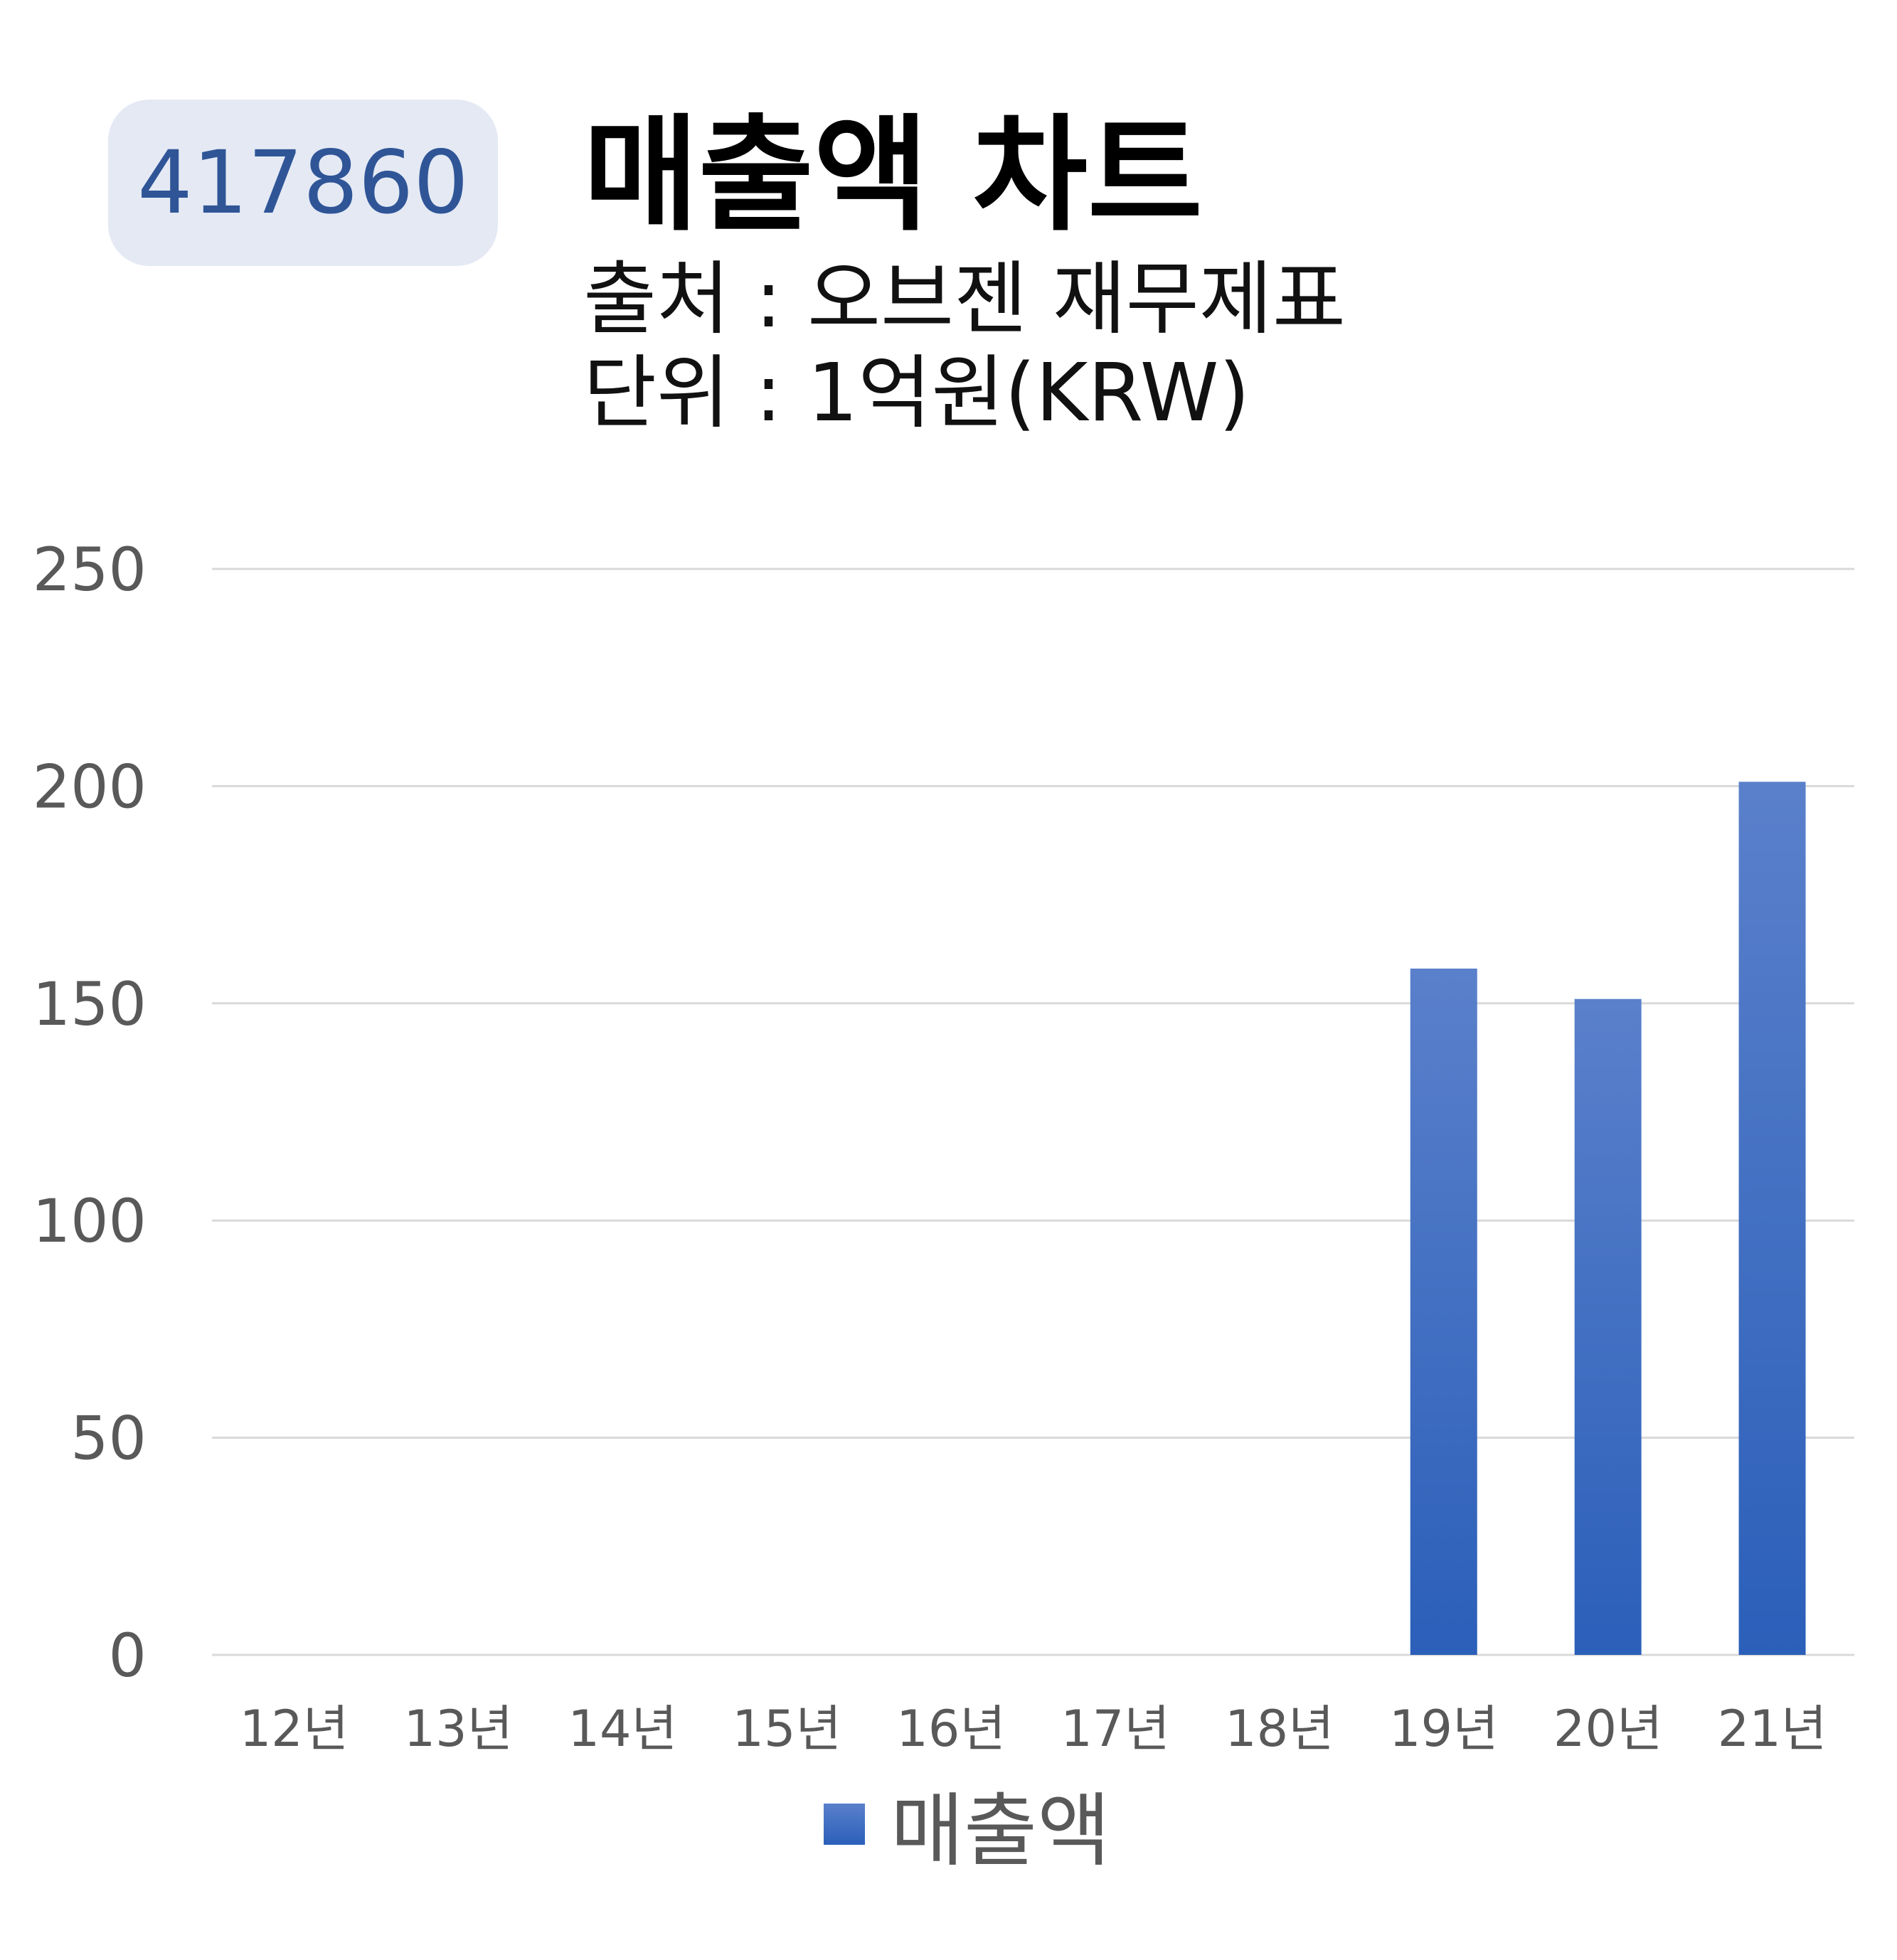 This screenshot has height=1960, width=1897. I want to click on y-tick-label: 200, so click(90, 786).